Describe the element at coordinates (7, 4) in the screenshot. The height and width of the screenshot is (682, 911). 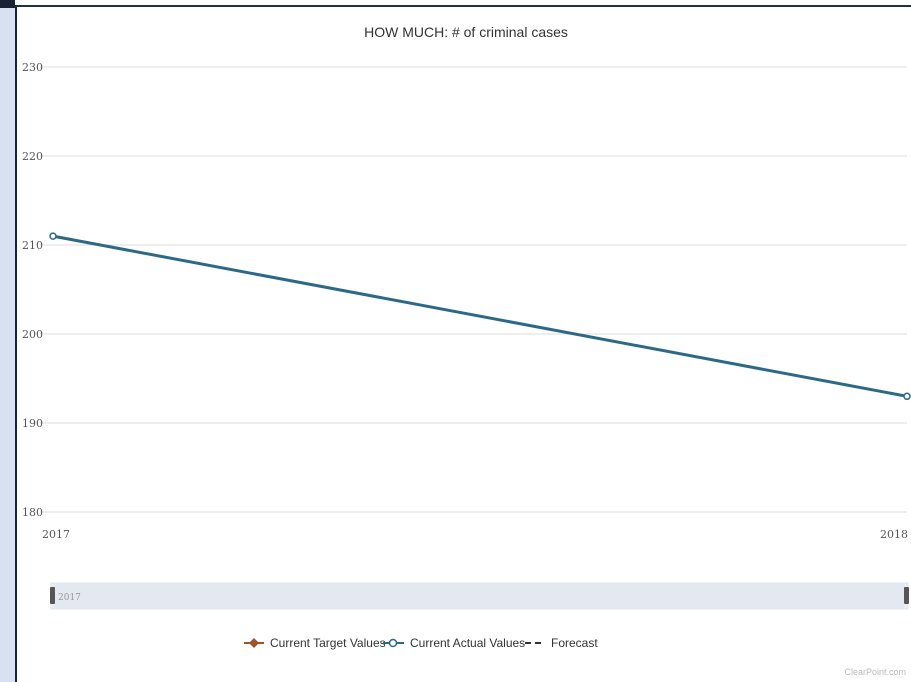
I see `left-panel-corner` at that location.